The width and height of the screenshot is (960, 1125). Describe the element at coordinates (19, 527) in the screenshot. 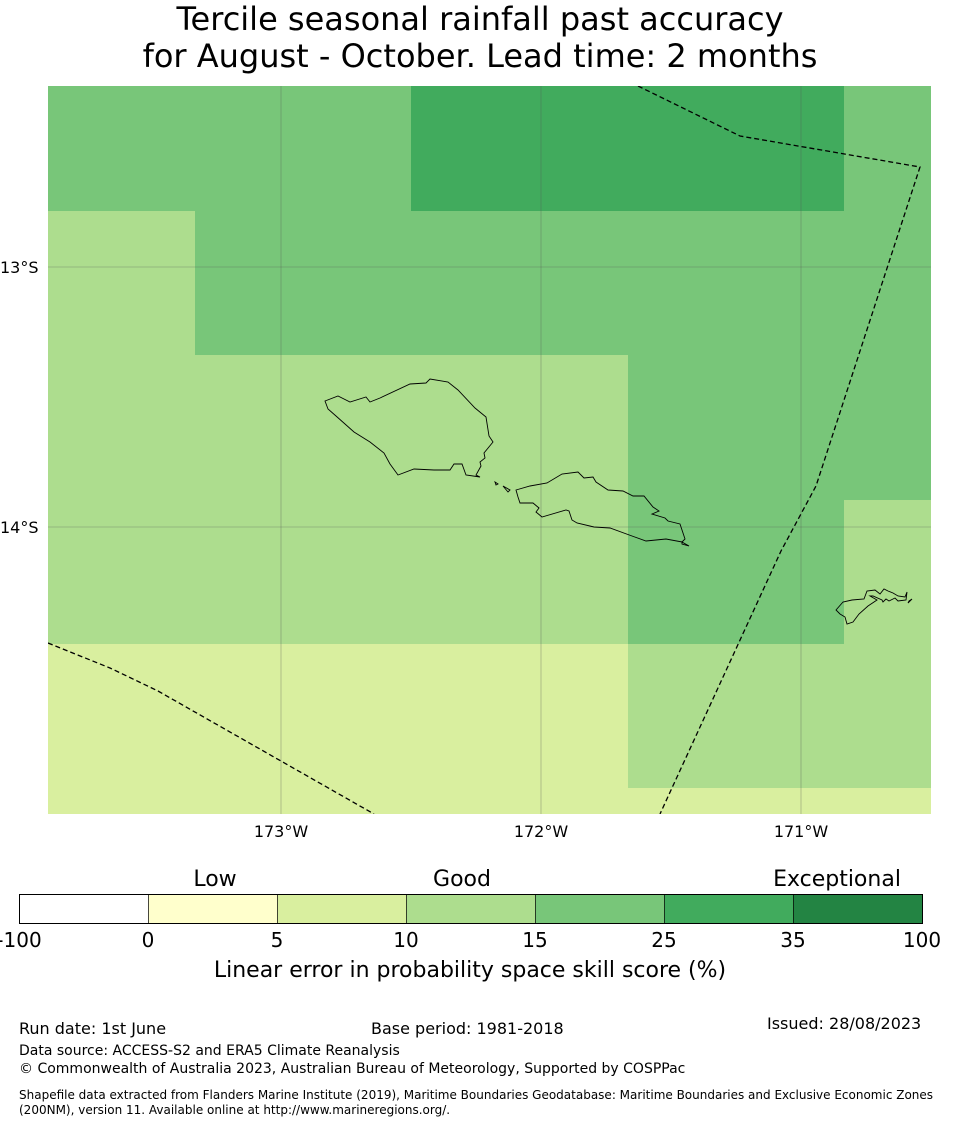

I see `lat-label-14s: 14°S` at that location.